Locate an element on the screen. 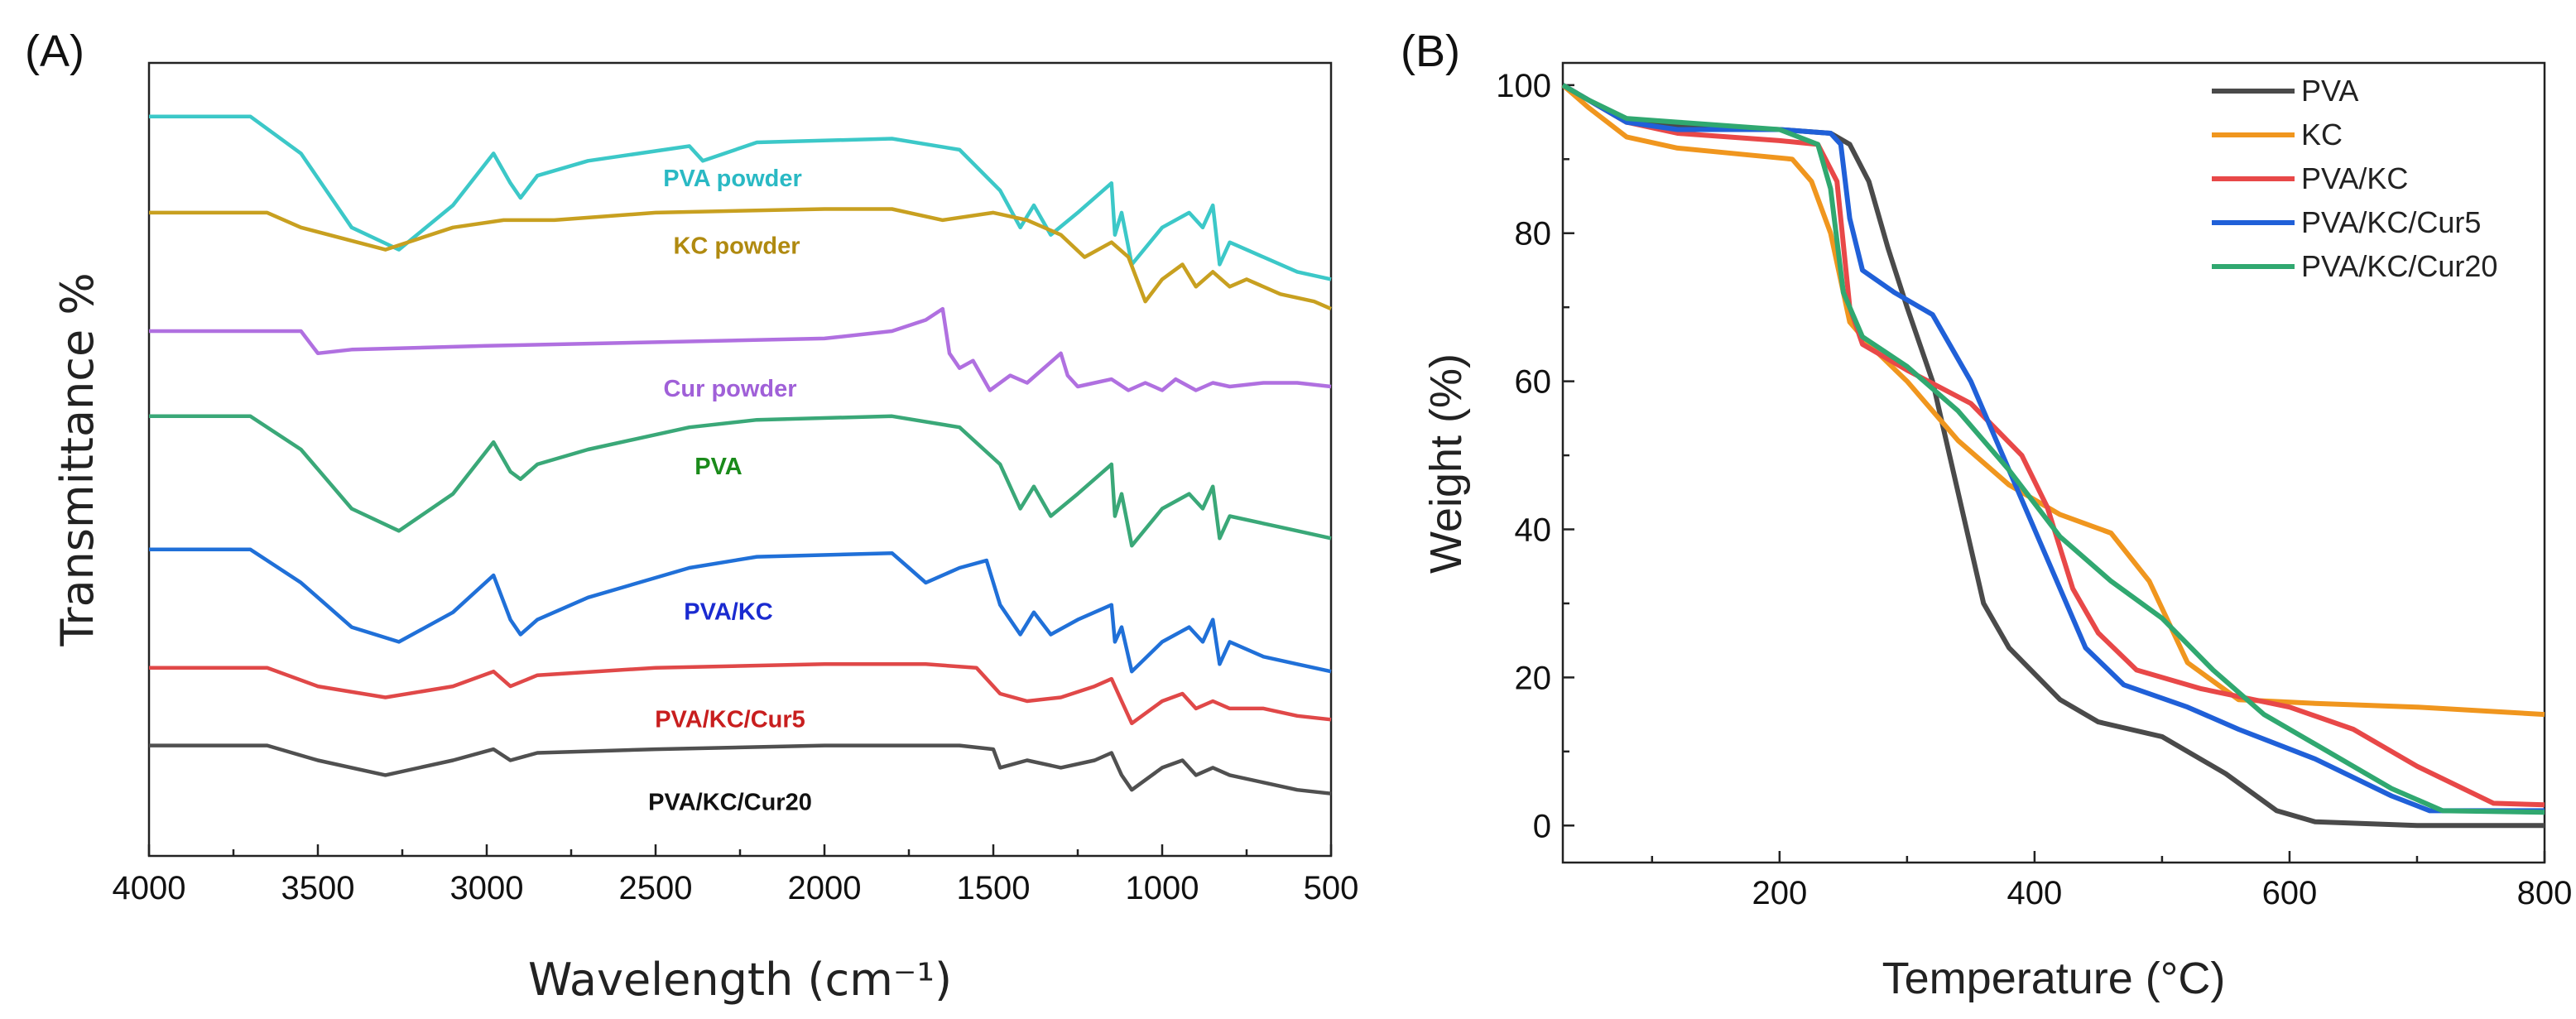 This screenshot has height=1019, width=2576. x-tick-label: 600 is located at coordinates (2290, 893).